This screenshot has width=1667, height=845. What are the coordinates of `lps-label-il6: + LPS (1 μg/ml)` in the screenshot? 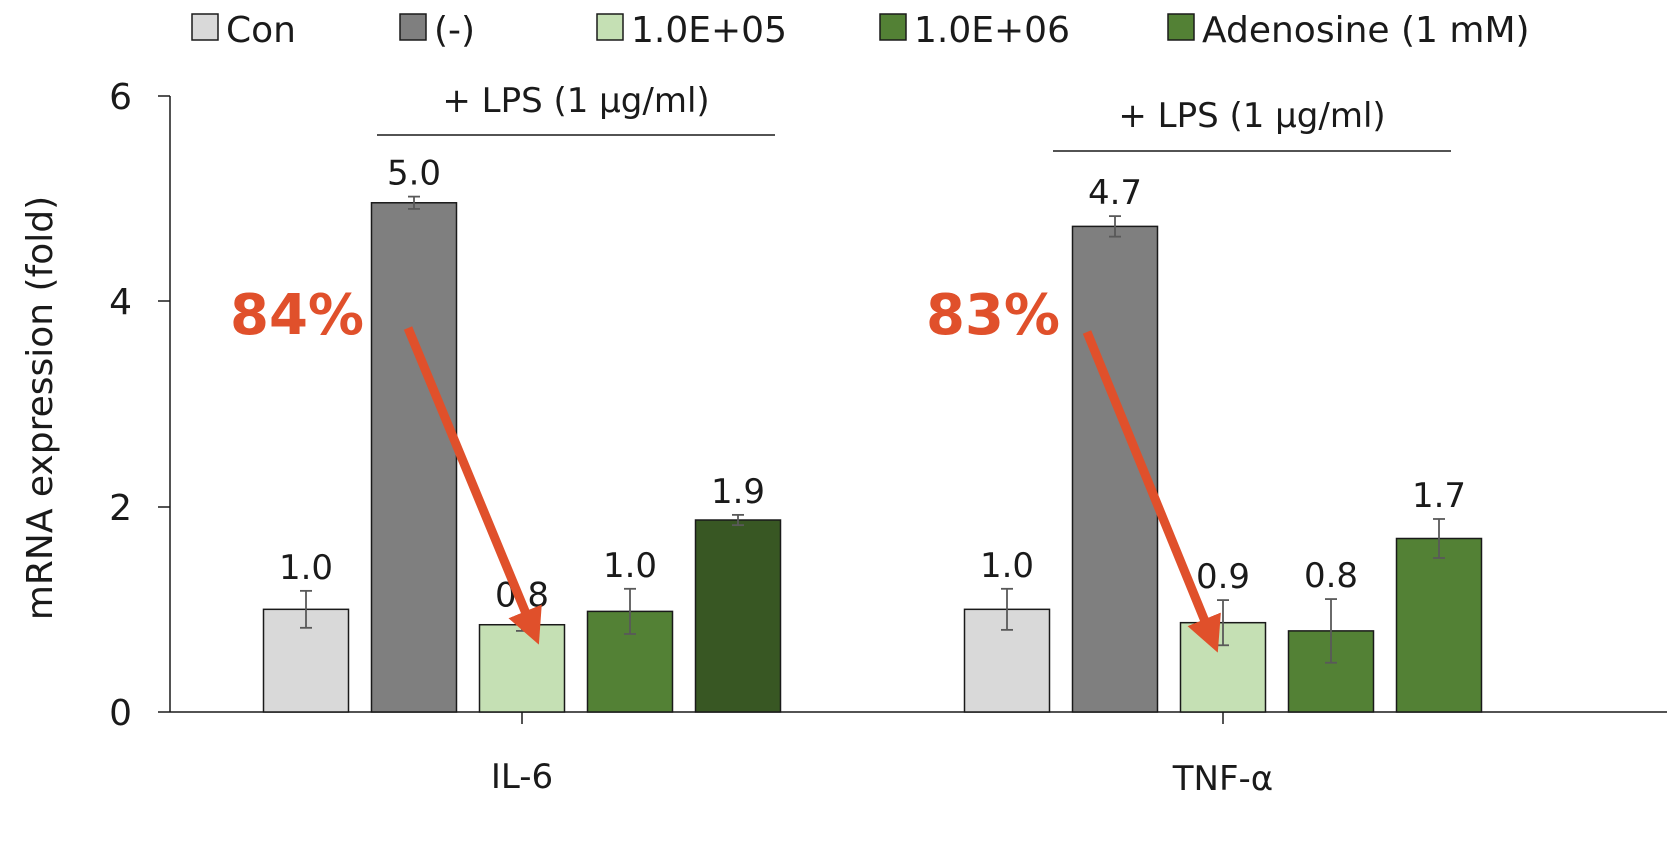 It's located at (575, 101).